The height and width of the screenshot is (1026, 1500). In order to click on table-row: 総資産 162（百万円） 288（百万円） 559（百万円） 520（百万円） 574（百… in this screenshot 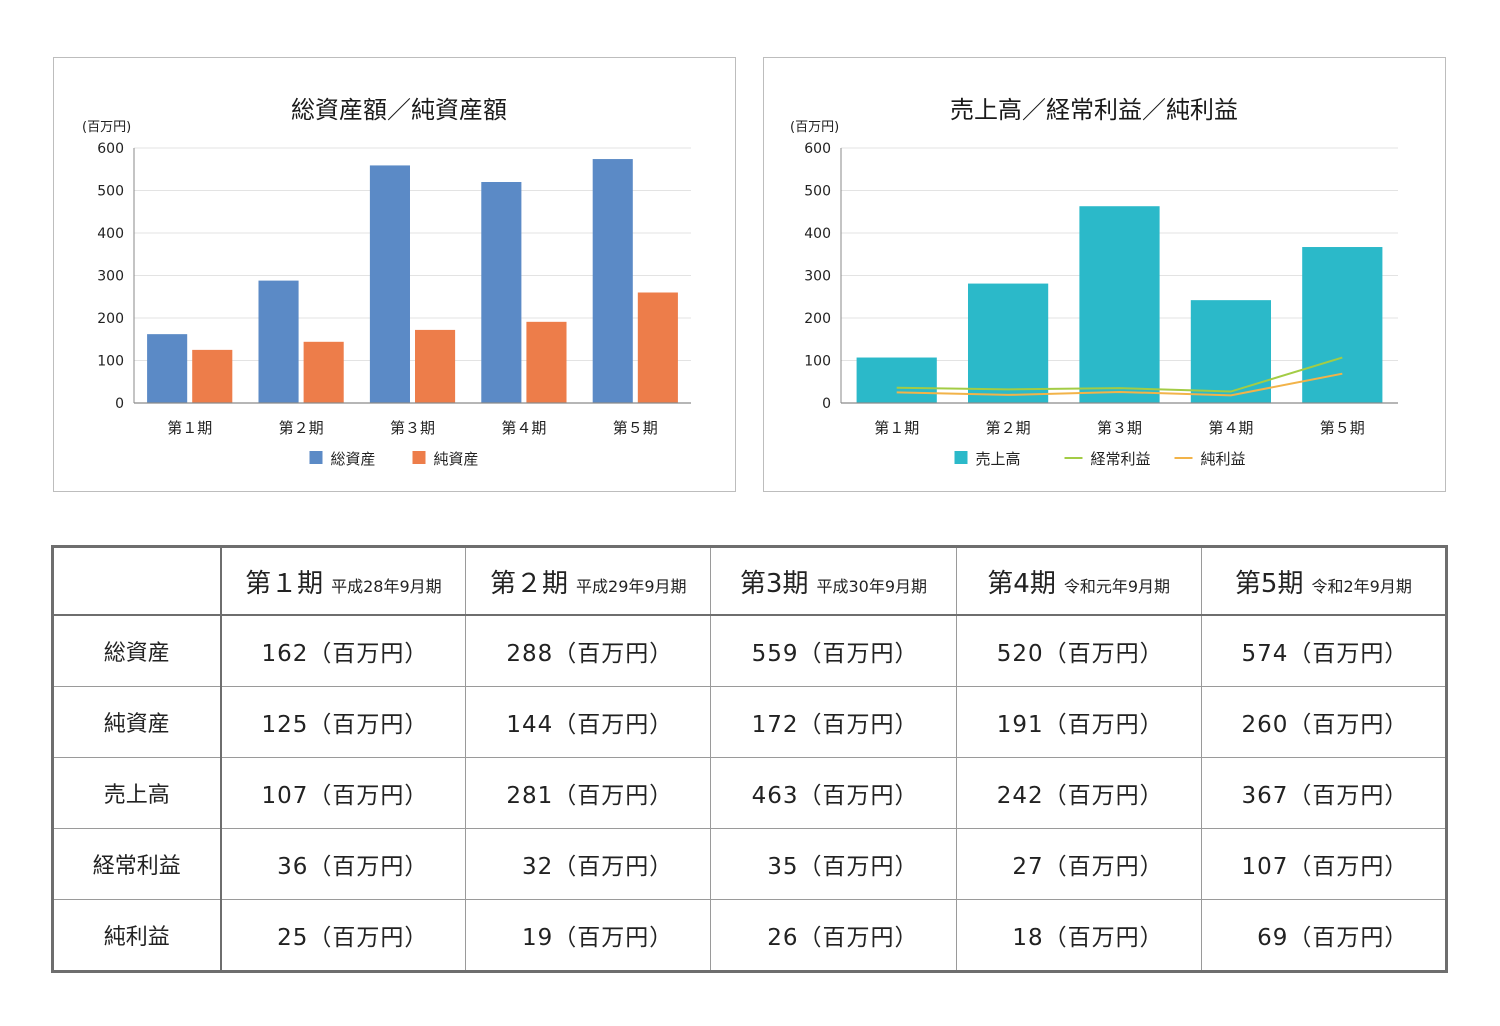, I will do `click(750, 650)`.